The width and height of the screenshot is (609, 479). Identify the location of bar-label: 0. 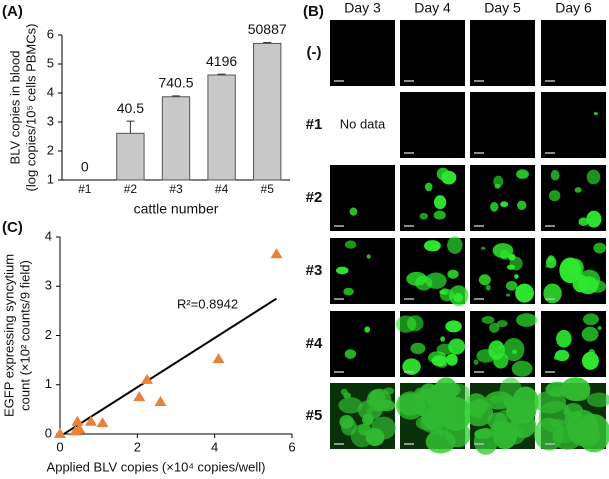
(85, 167).